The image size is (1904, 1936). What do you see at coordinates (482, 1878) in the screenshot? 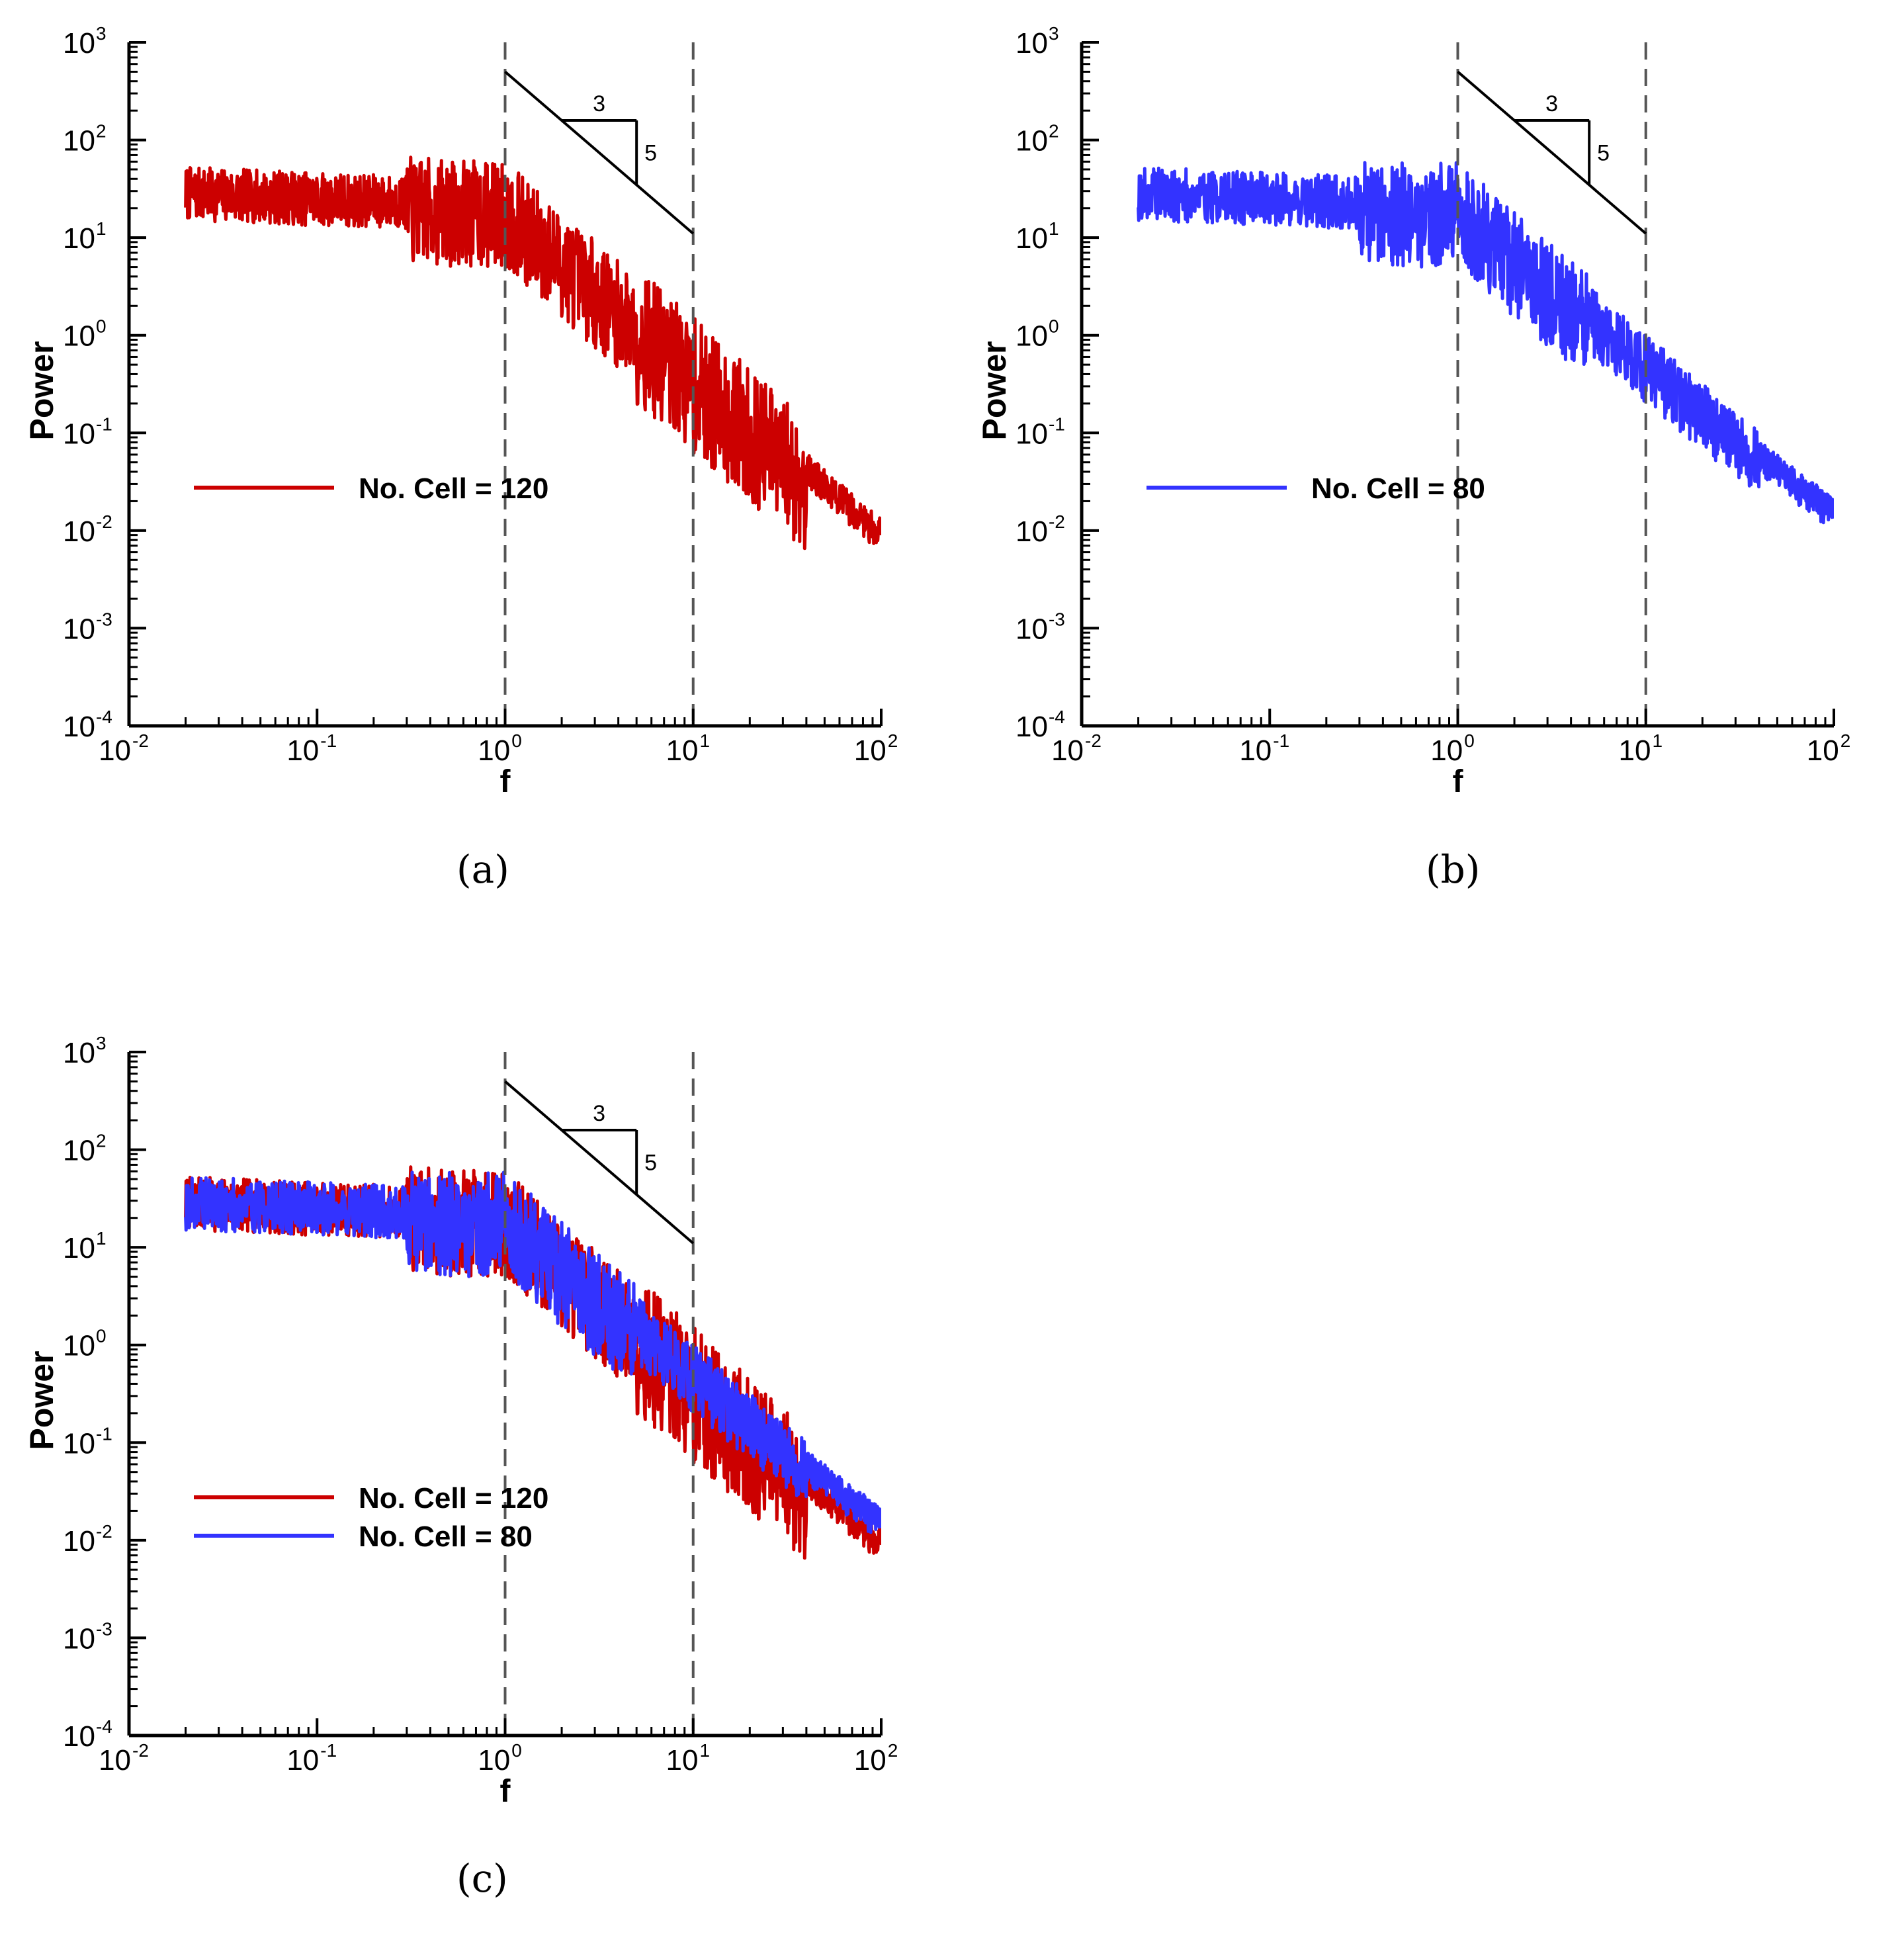
I see `caption-c: (c)` at bounding box center [482, 1878].